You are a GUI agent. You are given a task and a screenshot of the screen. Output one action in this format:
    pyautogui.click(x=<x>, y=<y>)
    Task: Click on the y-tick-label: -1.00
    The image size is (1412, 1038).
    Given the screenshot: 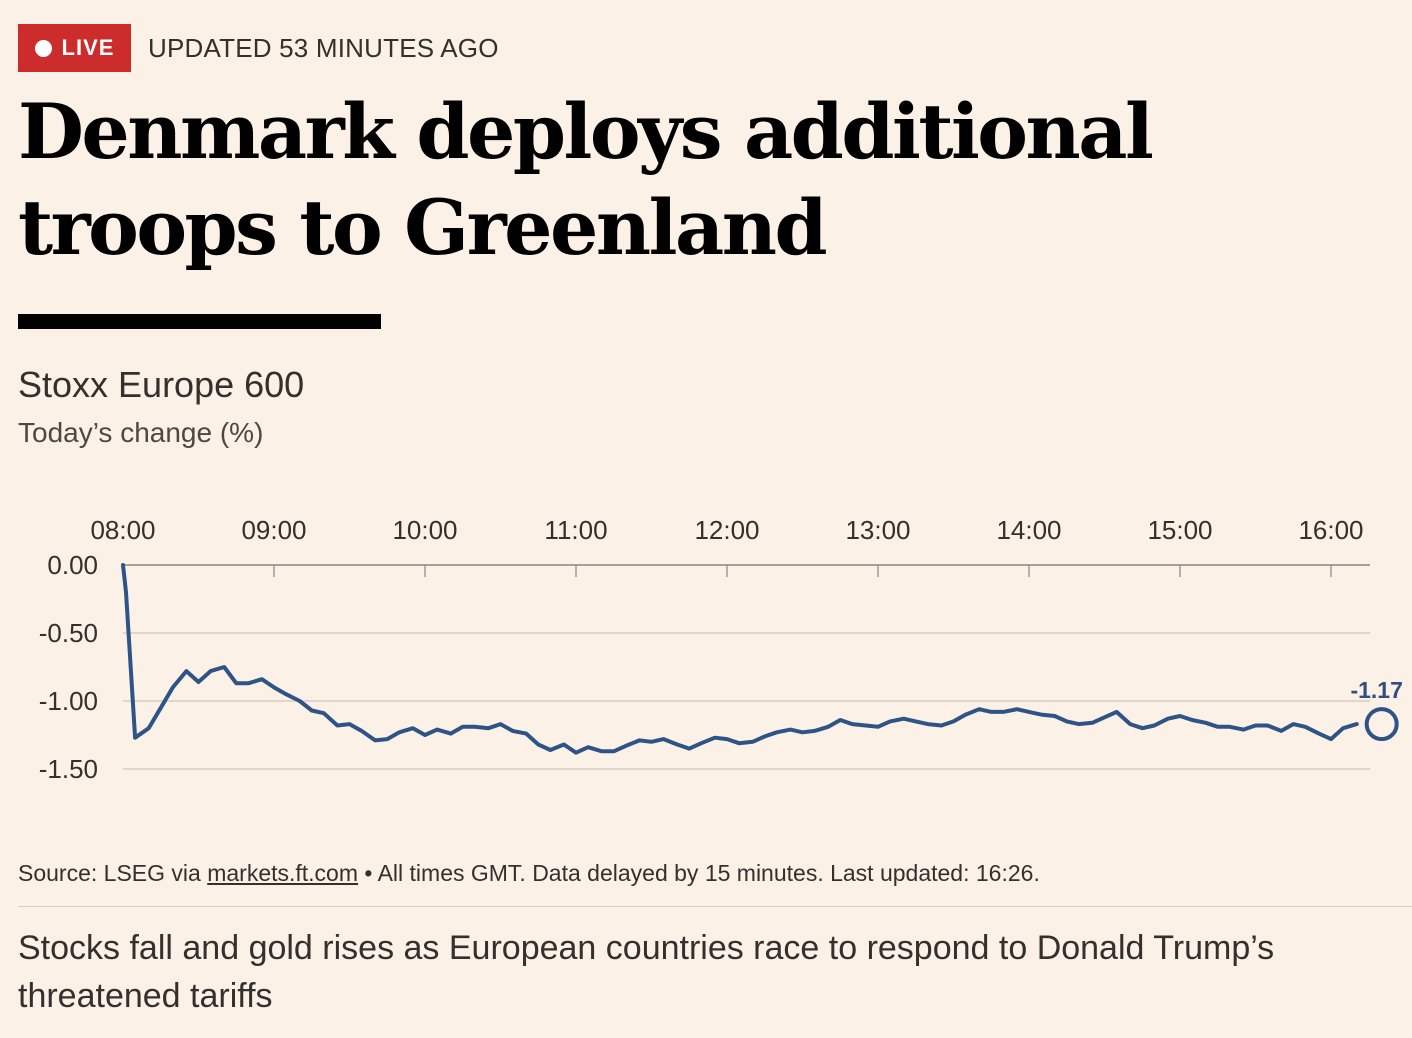 What is the action you would take?
    pyautogui.click(x=68, y=701)
    